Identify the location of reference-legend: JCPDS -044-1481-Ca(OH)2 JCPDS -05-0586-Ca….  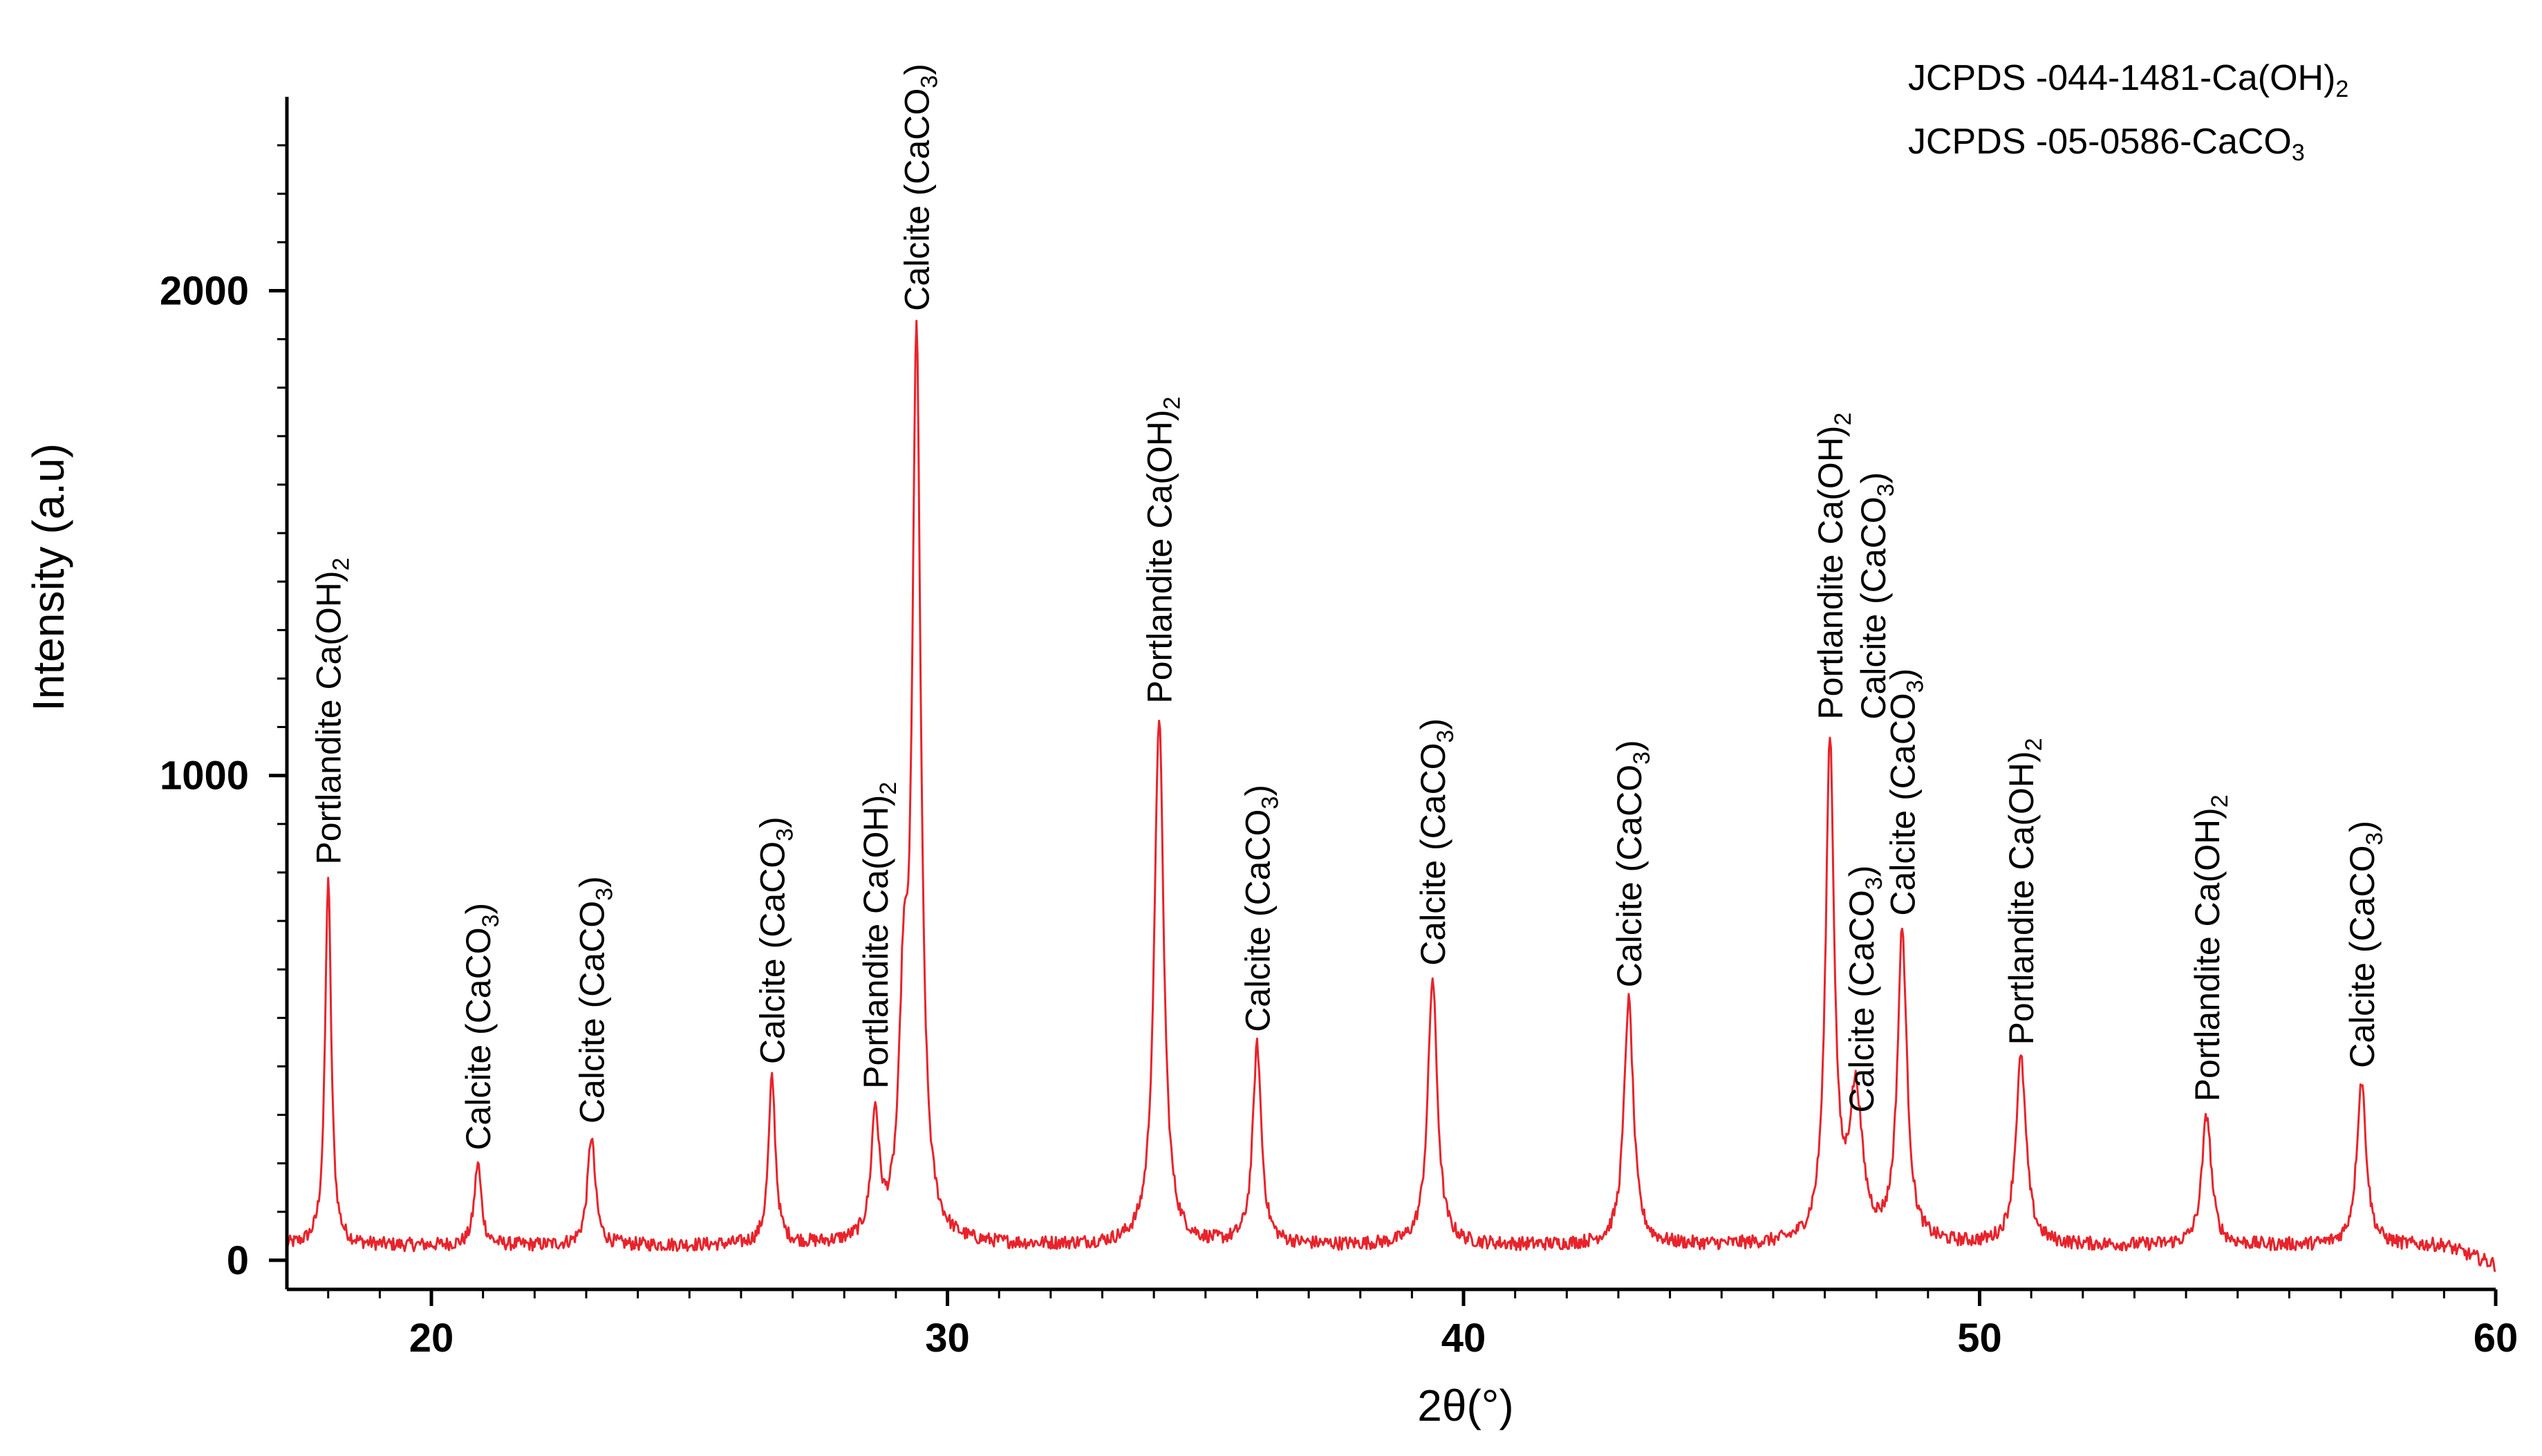
(2128, 112).